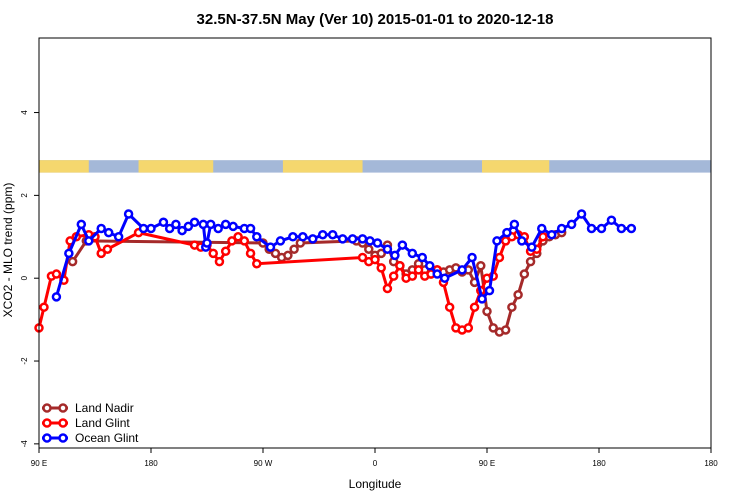 The height and width of the screenshot is (500, 750). Describe the element at coordinates (375, 463) in the screenshot. I see `x-tick-label: 0` at that location.